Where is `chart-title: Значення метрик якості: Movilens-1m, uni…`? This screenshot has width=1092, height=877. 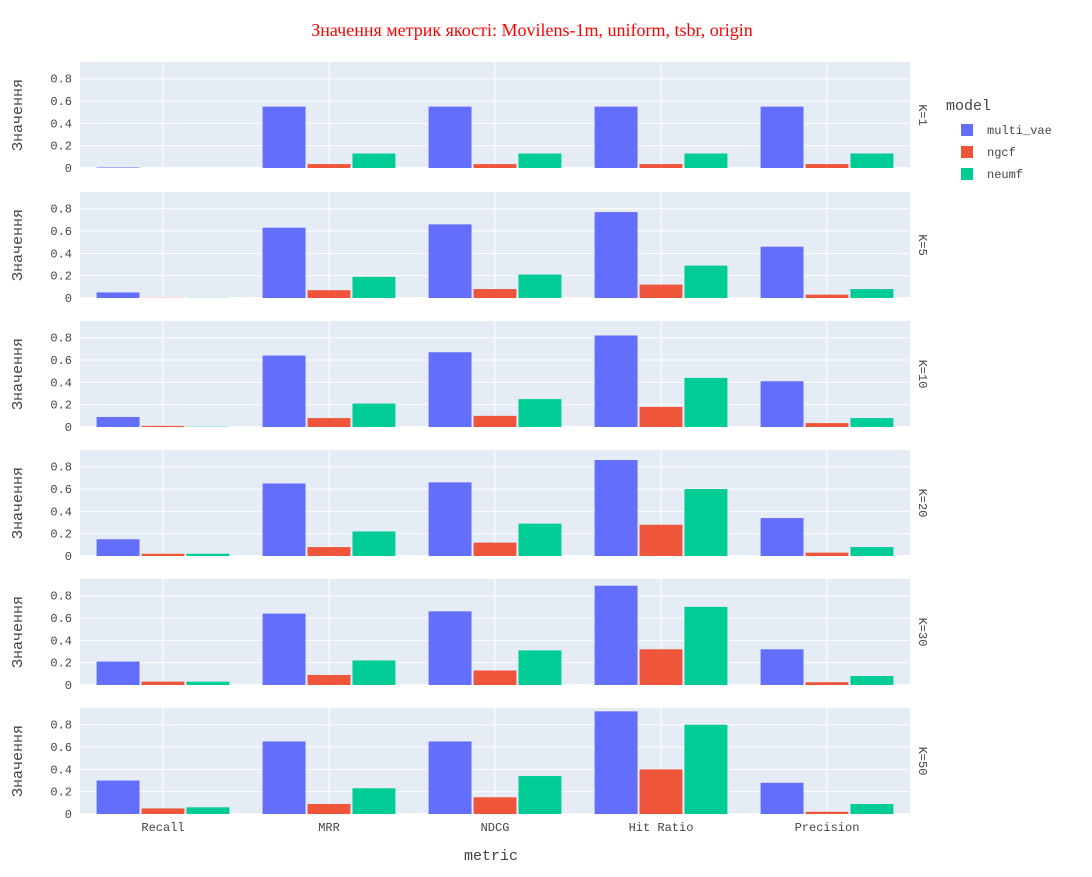
chart-title: Значення метрик якості: Movilens-1m, uni… is located at coordinates (532, 30).